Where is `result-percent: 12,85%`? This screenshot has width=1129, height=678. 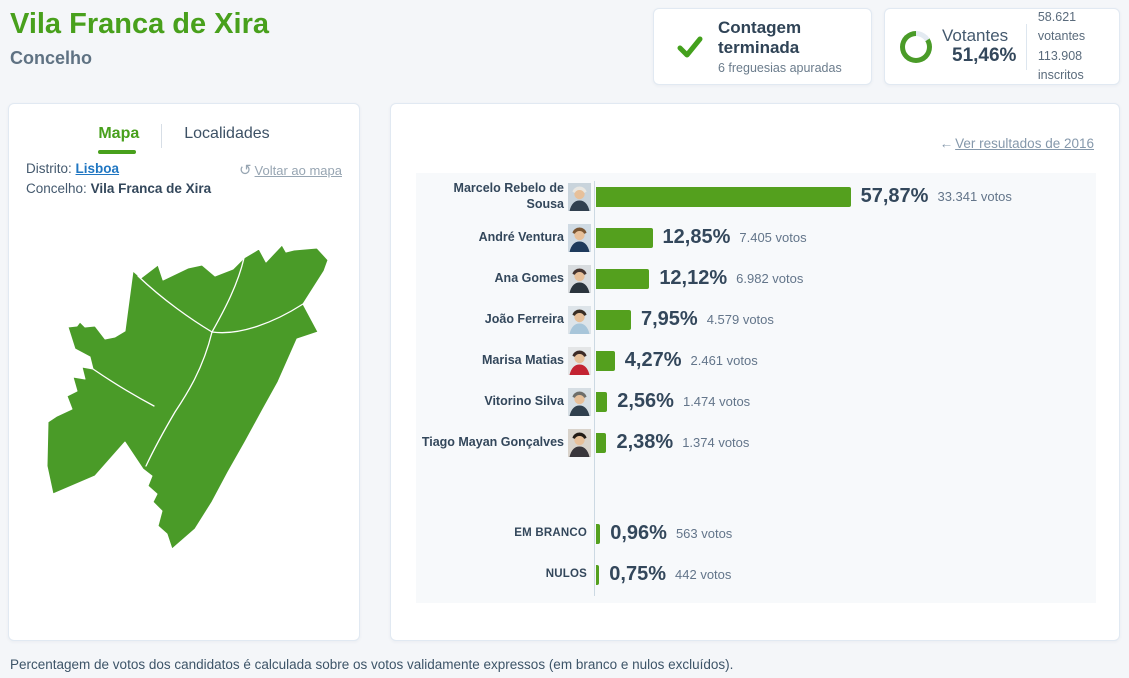
result-percent: 12,85% is located at coordinates (696, 237).